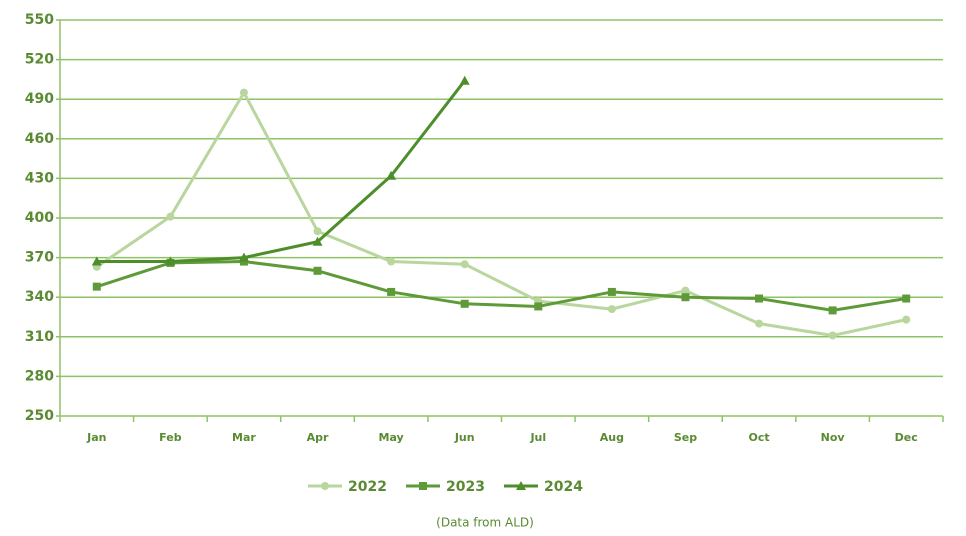 This screenshot has width=966, height=536. I want to click on y-tick-label: 370, so click(39, 258).